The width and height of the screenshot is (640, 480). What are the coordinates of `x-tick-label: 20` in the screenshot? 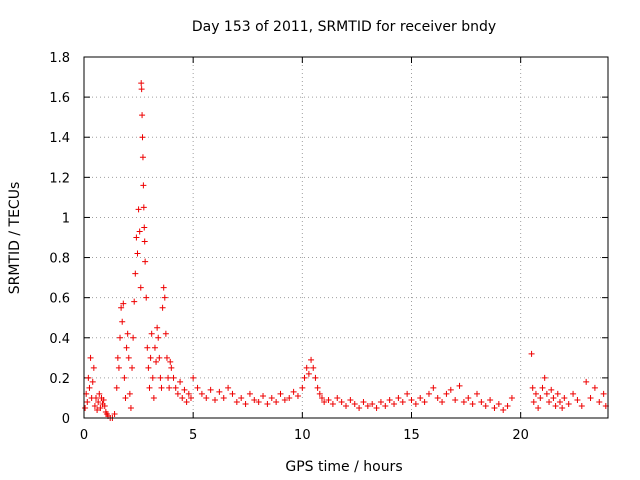 It's located at (520, 435).